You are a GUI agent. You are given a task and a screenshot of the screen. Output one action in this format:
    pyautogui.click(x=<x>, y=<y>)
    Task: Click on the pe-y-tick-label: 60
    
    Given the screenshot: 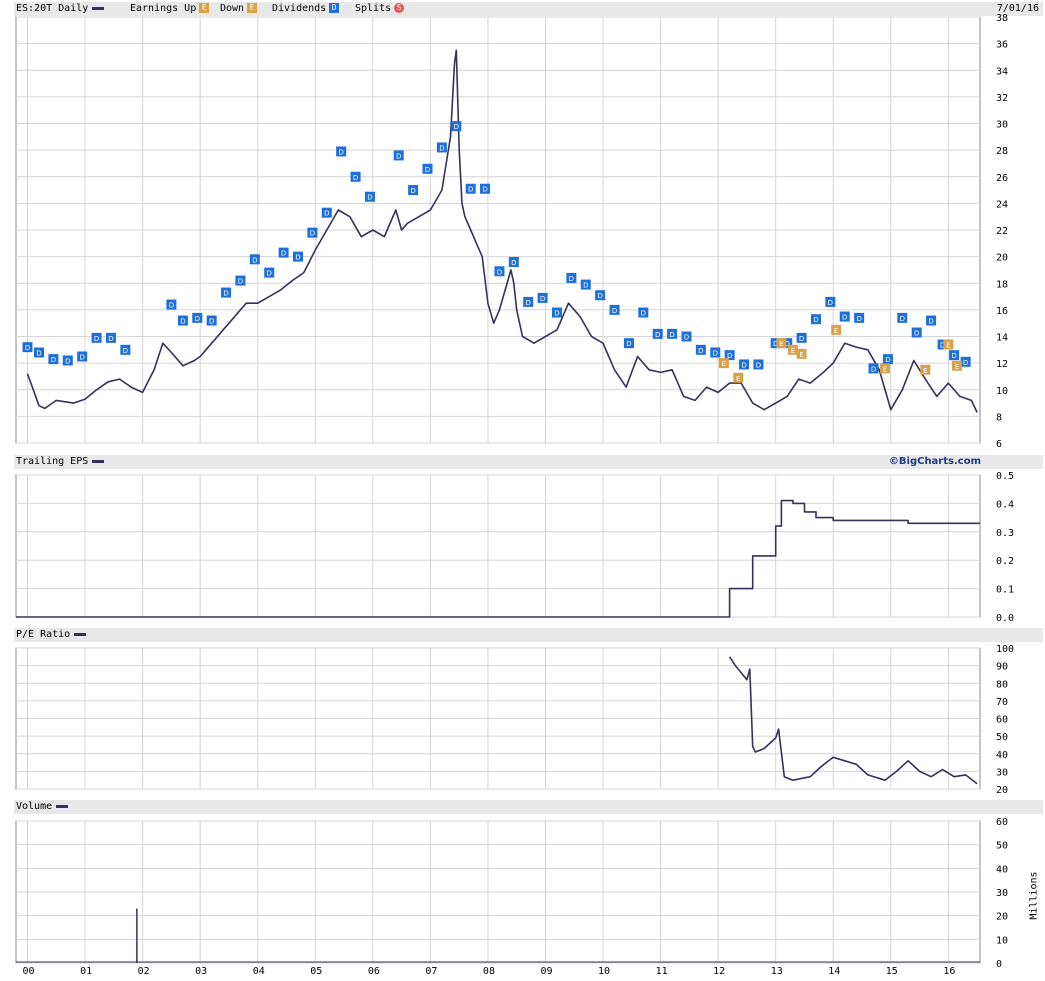 What is the action you would take?
    pyautogui.click(x=1002, y=720)
    